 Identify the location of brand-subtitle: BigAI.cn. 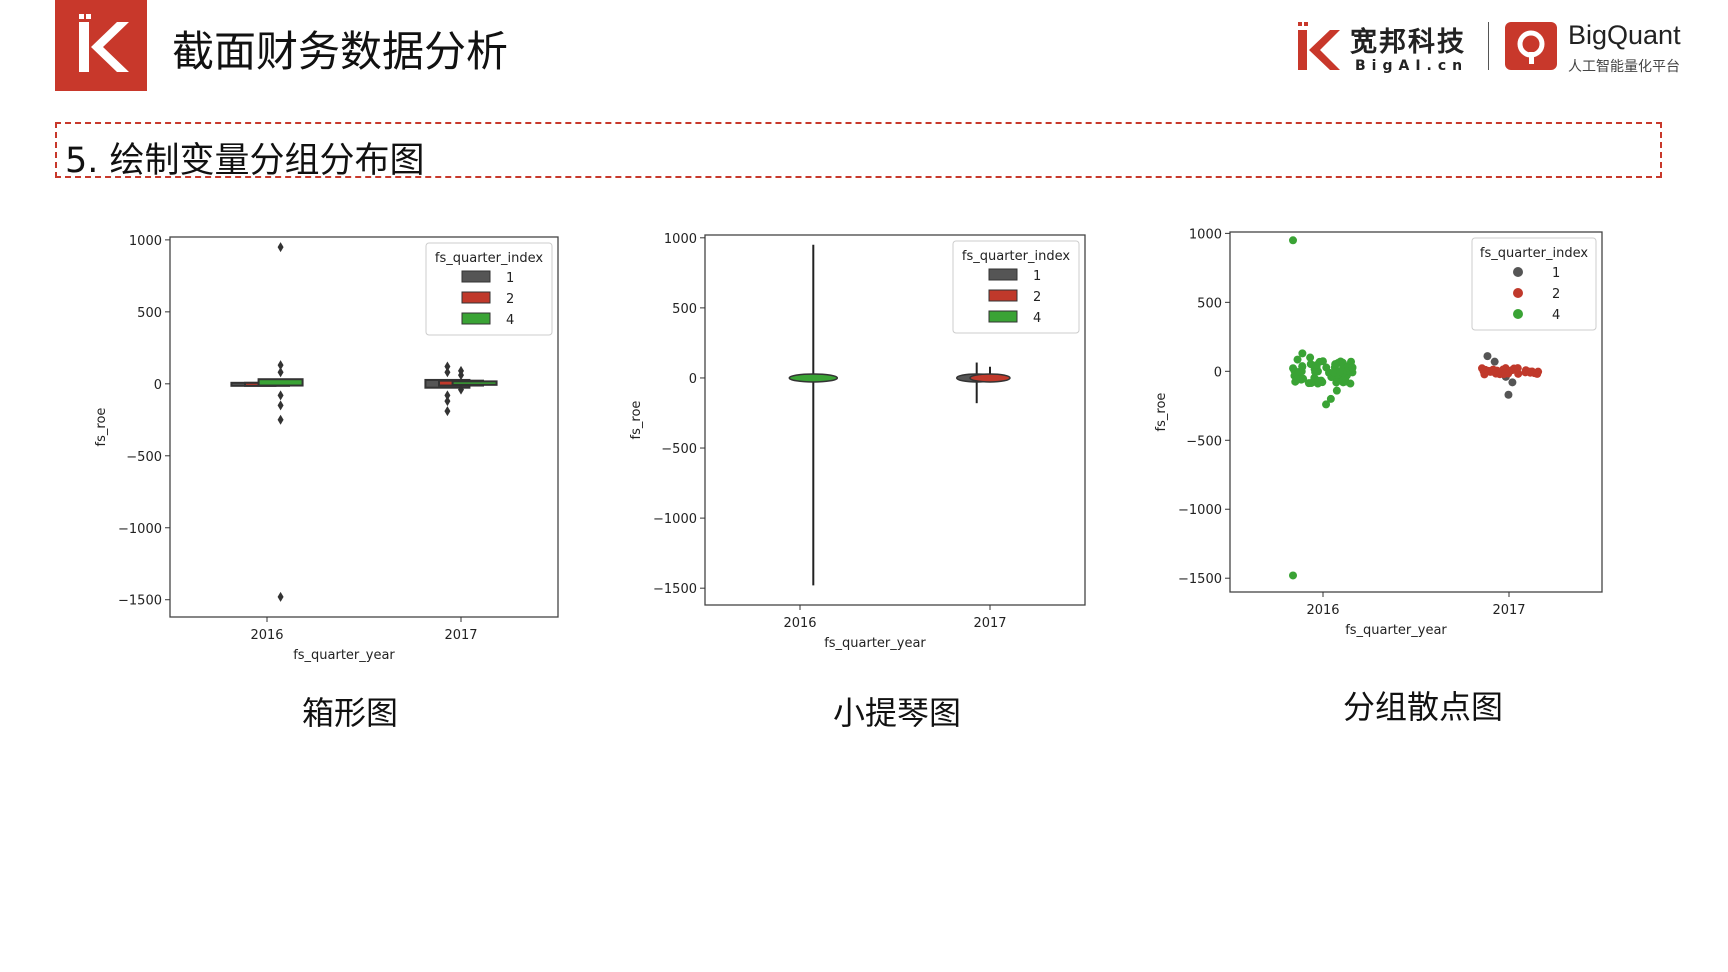
(1412, 66).